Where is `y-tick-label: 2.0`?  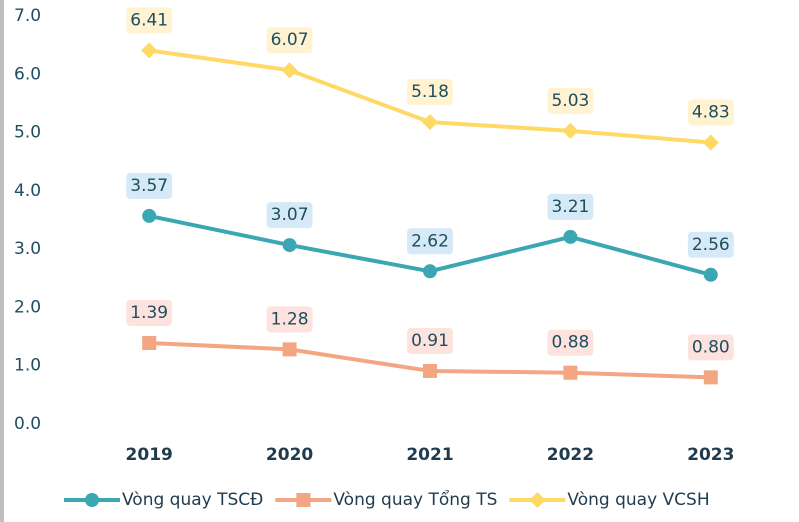 y-tick-label: 2.0 is located at coordinates (27, 307).